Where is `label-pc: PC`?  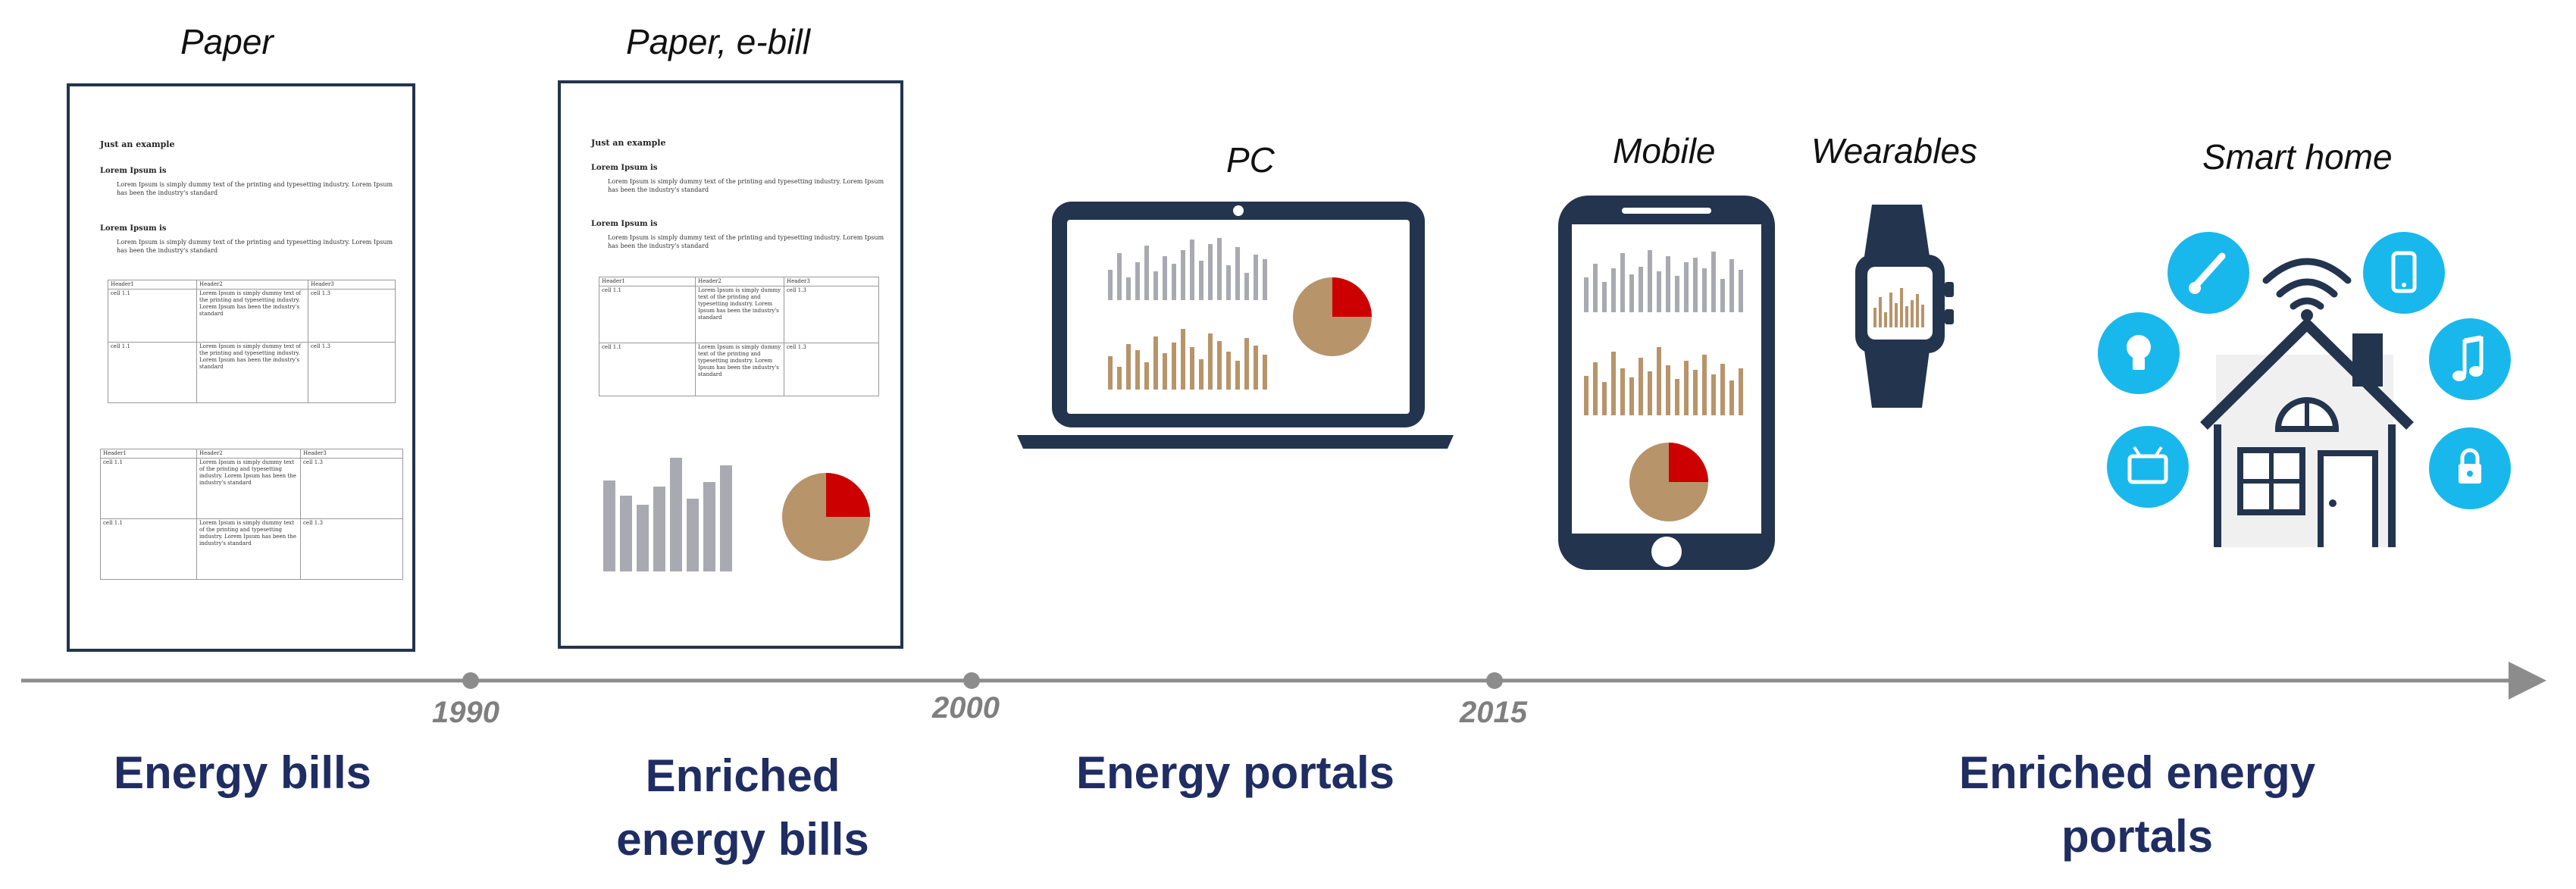 label-pc: PC is located at coordinates (1250, 160).